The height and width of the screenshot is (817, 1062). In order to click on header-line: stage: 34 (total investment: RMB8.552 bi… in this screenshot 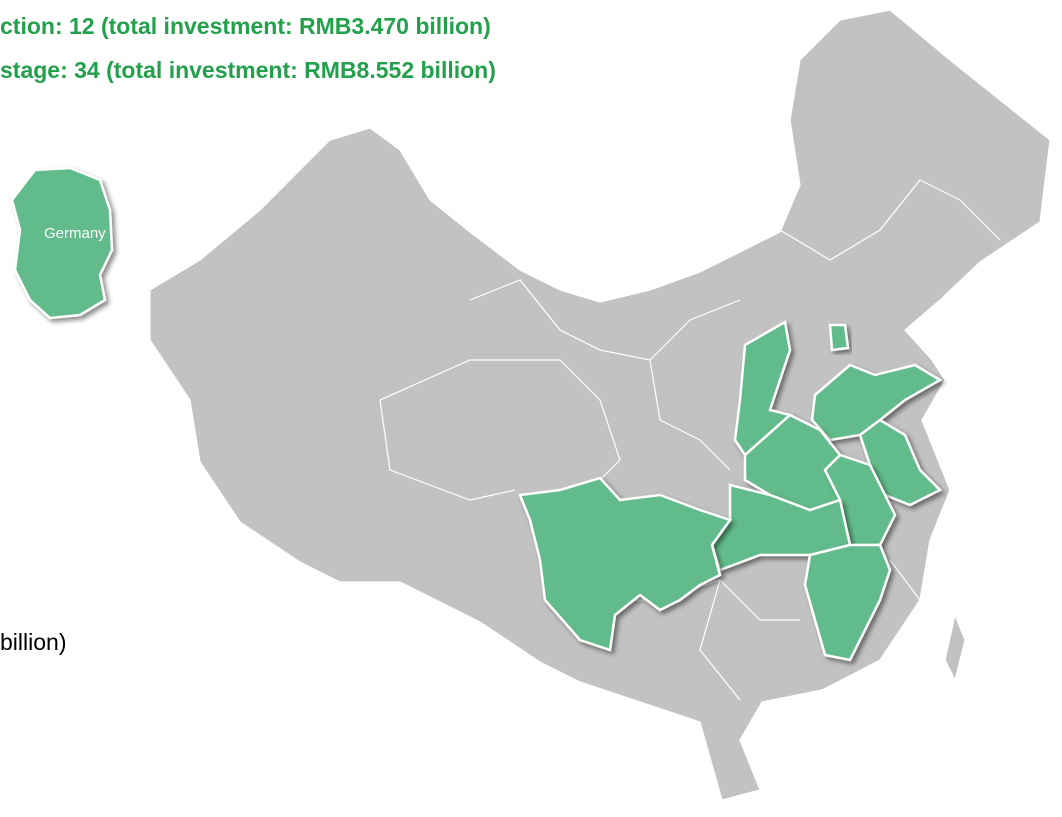, I will do `click(248, 70)`.